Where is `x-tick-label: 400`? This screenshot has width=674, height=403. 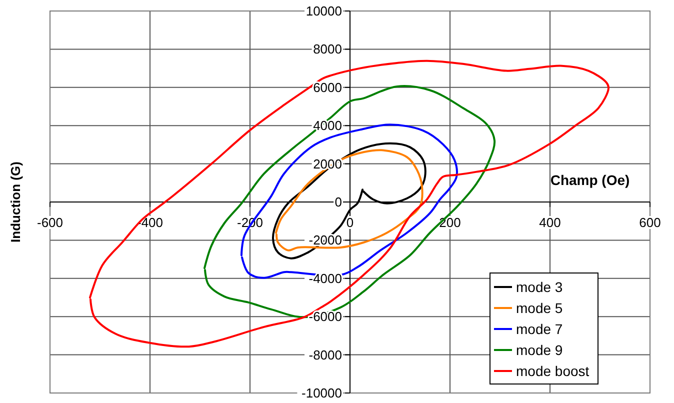
x-tick-label: 400 is located at coordinates (550, 222).